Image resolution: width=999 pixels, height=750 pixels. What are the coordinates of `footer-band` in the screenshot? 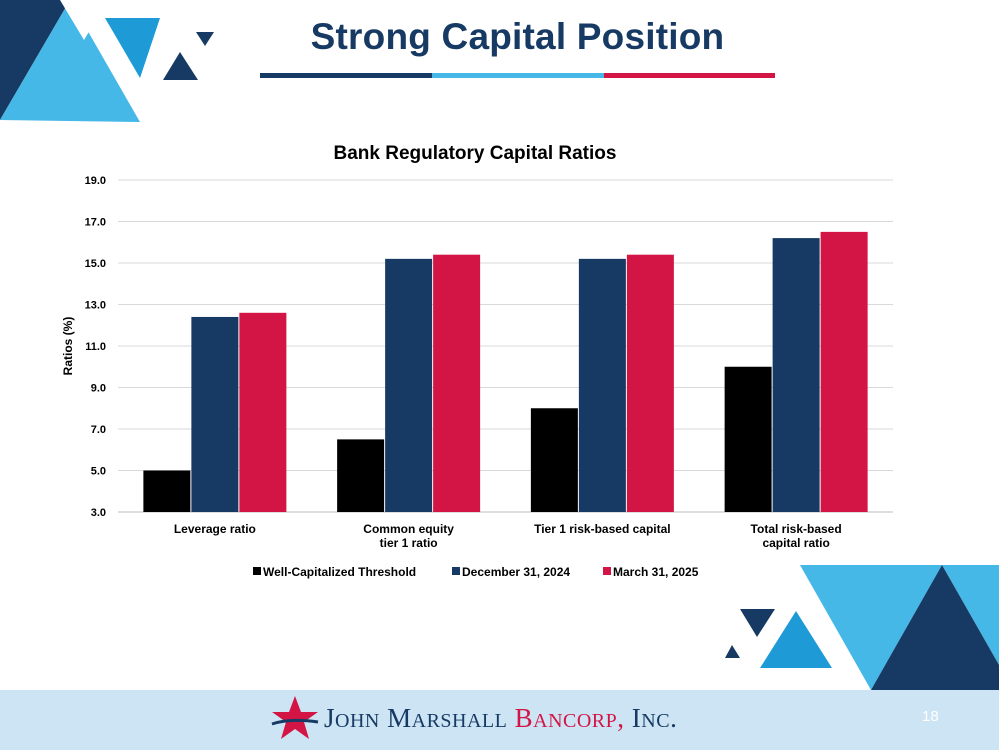 It's located at (499, 720).